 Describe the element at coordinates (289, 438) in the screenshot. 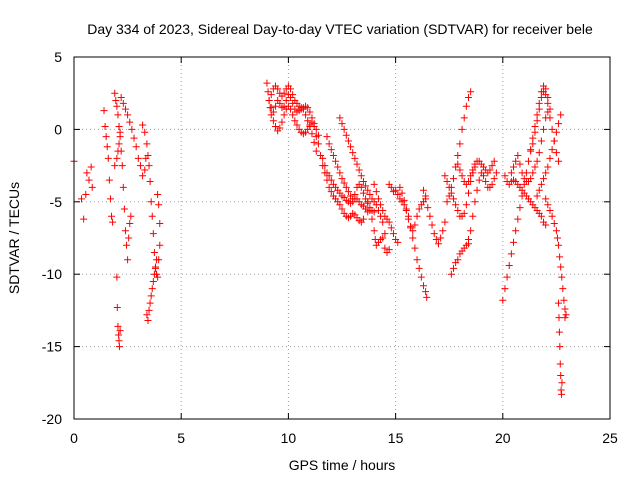

I see `x-tick-label: 10` at that location.